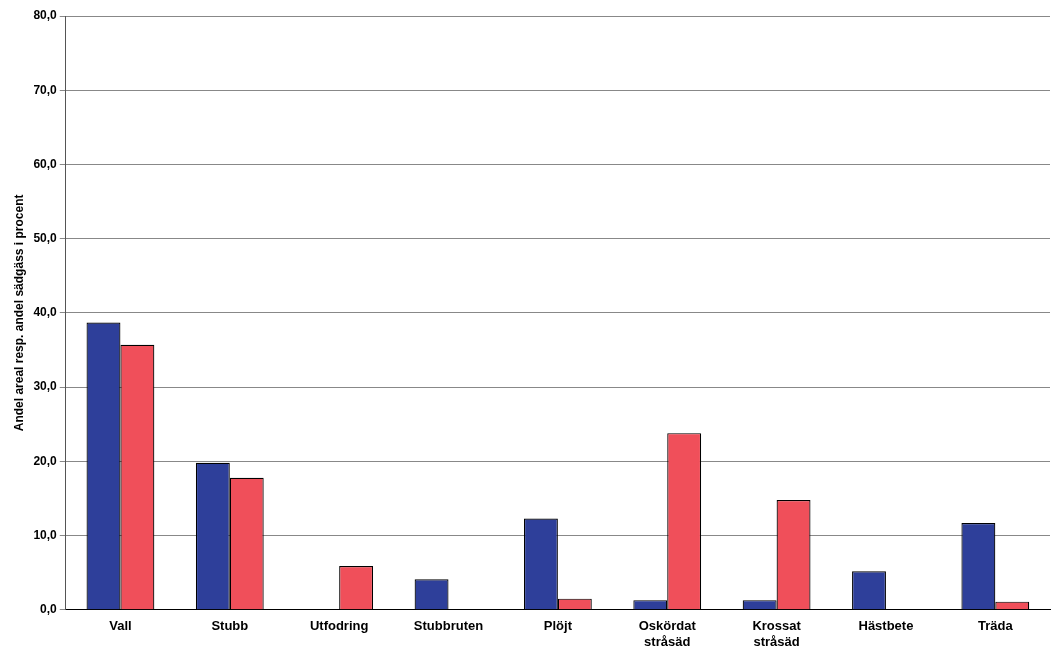 Image resolution: width=1052 pixels, height=655 pixels. Describe the element at coordinates (45, 460) in the screenshot. I see `y-tick-label: 20,0` at that location.